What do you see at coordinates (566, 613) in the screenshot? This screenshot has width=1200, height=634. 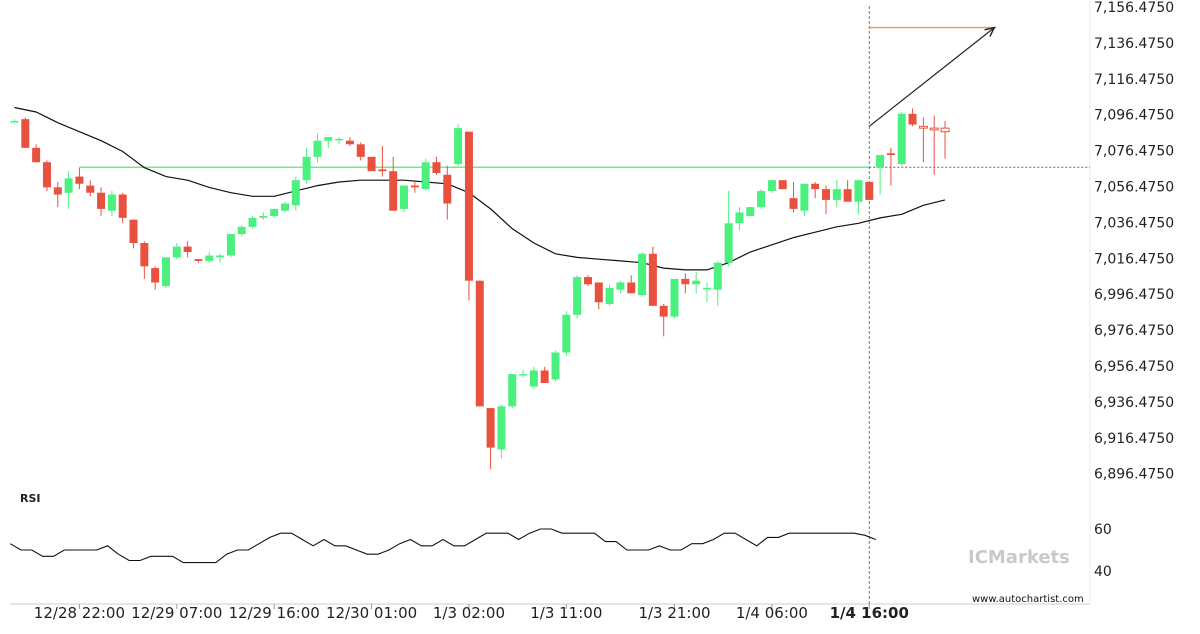 I see `time-tick-label: 1/3 11:00` at bounding box center [566, 613].